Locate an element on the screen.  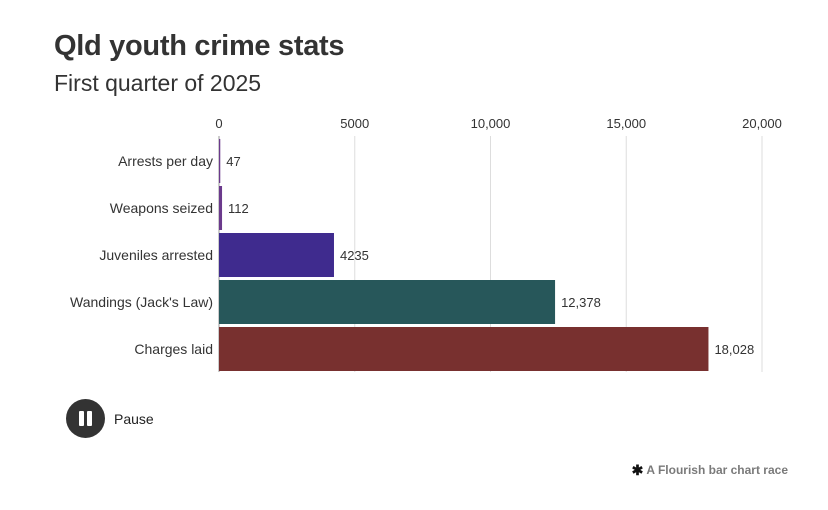
category-label: Wandings (Jack's Law) is located at coordinates (141, 302).